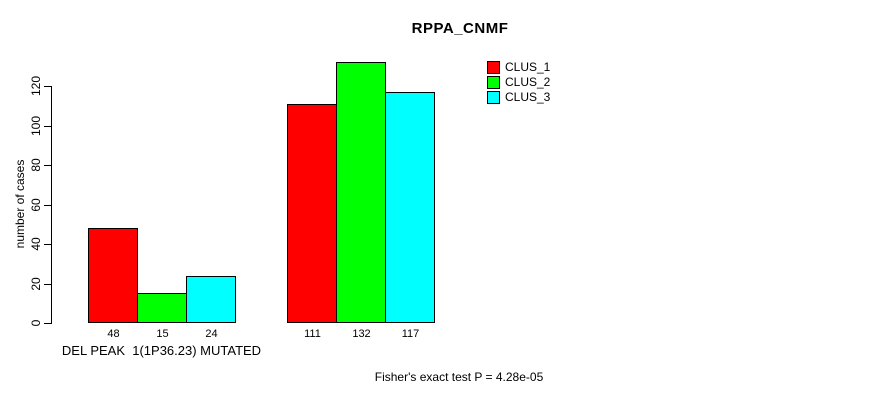  What do you see at coordinates (36, 86) in the screenshot?
I see `y-tick-label: 120` at bounding box center [36, 86].